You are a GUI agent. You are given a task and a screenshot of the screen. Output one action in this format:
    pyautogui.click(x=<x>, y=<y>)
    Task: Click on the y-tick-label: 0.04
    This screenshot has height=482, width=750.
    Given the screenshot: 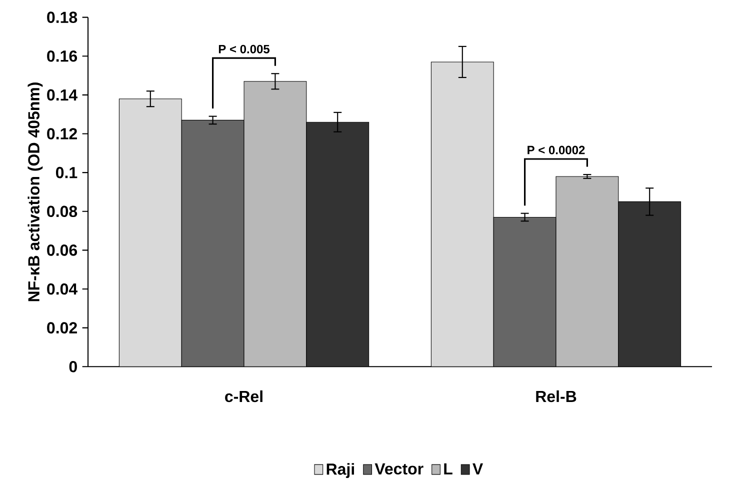 What is the action you would take?
    pyautogui.click(x=62, y=289)
    